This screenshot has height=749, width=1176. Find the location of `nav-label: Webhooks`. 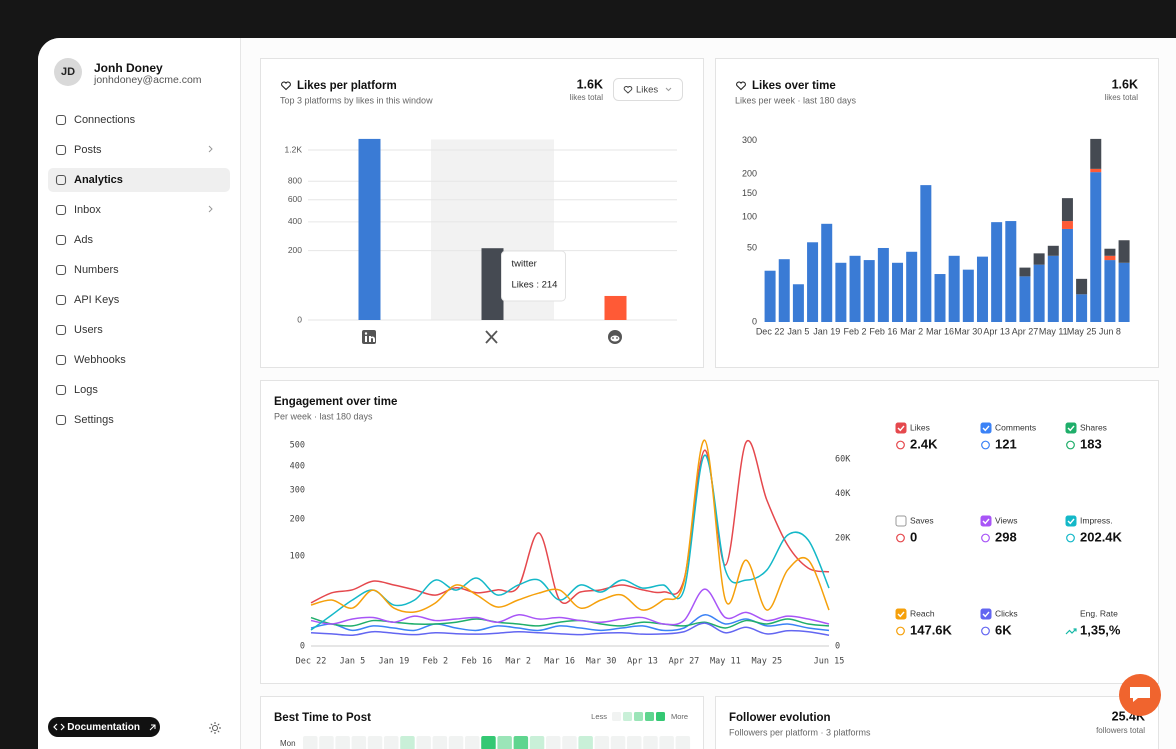

nav-label: Webhooks is located at coordinates (100, 360).